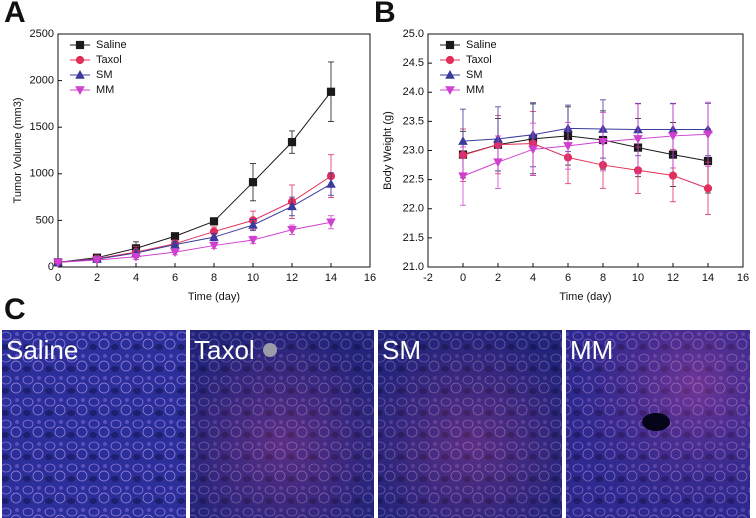 The height and width of the screenshot is (518, 756). What do you see at coordinates (413, 63) in the screenshot?
I see `y-tick-label: 24.5` at bounding box center [413, 63].